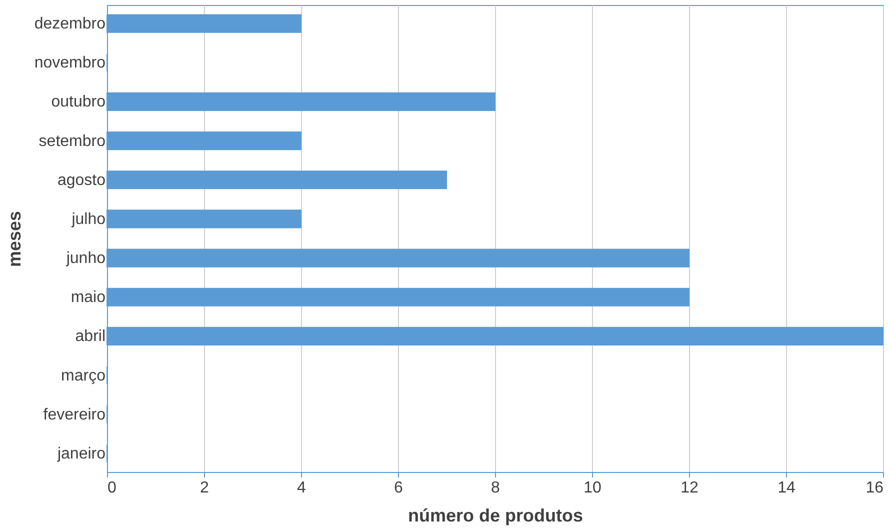  What do you see at coordinates (205, 488) in the screenshot?
I see `x-tick-label: 2` at bounding box center [205, 488].